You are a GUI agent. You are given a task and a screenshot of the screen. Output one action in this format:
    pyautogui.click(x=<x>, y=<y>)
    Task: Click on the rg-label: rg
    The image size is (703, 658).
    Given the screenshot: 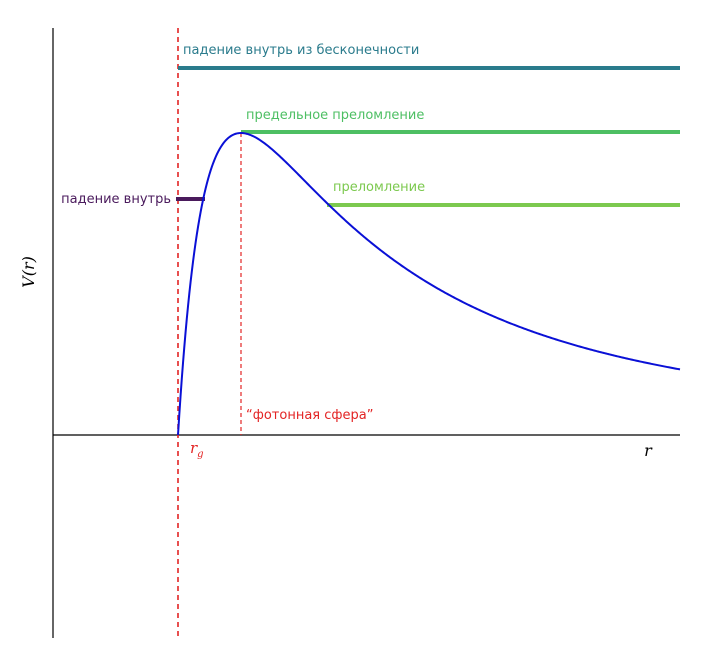 What is the action you would take?
    pyautogui.click(x=197, y=449)
    